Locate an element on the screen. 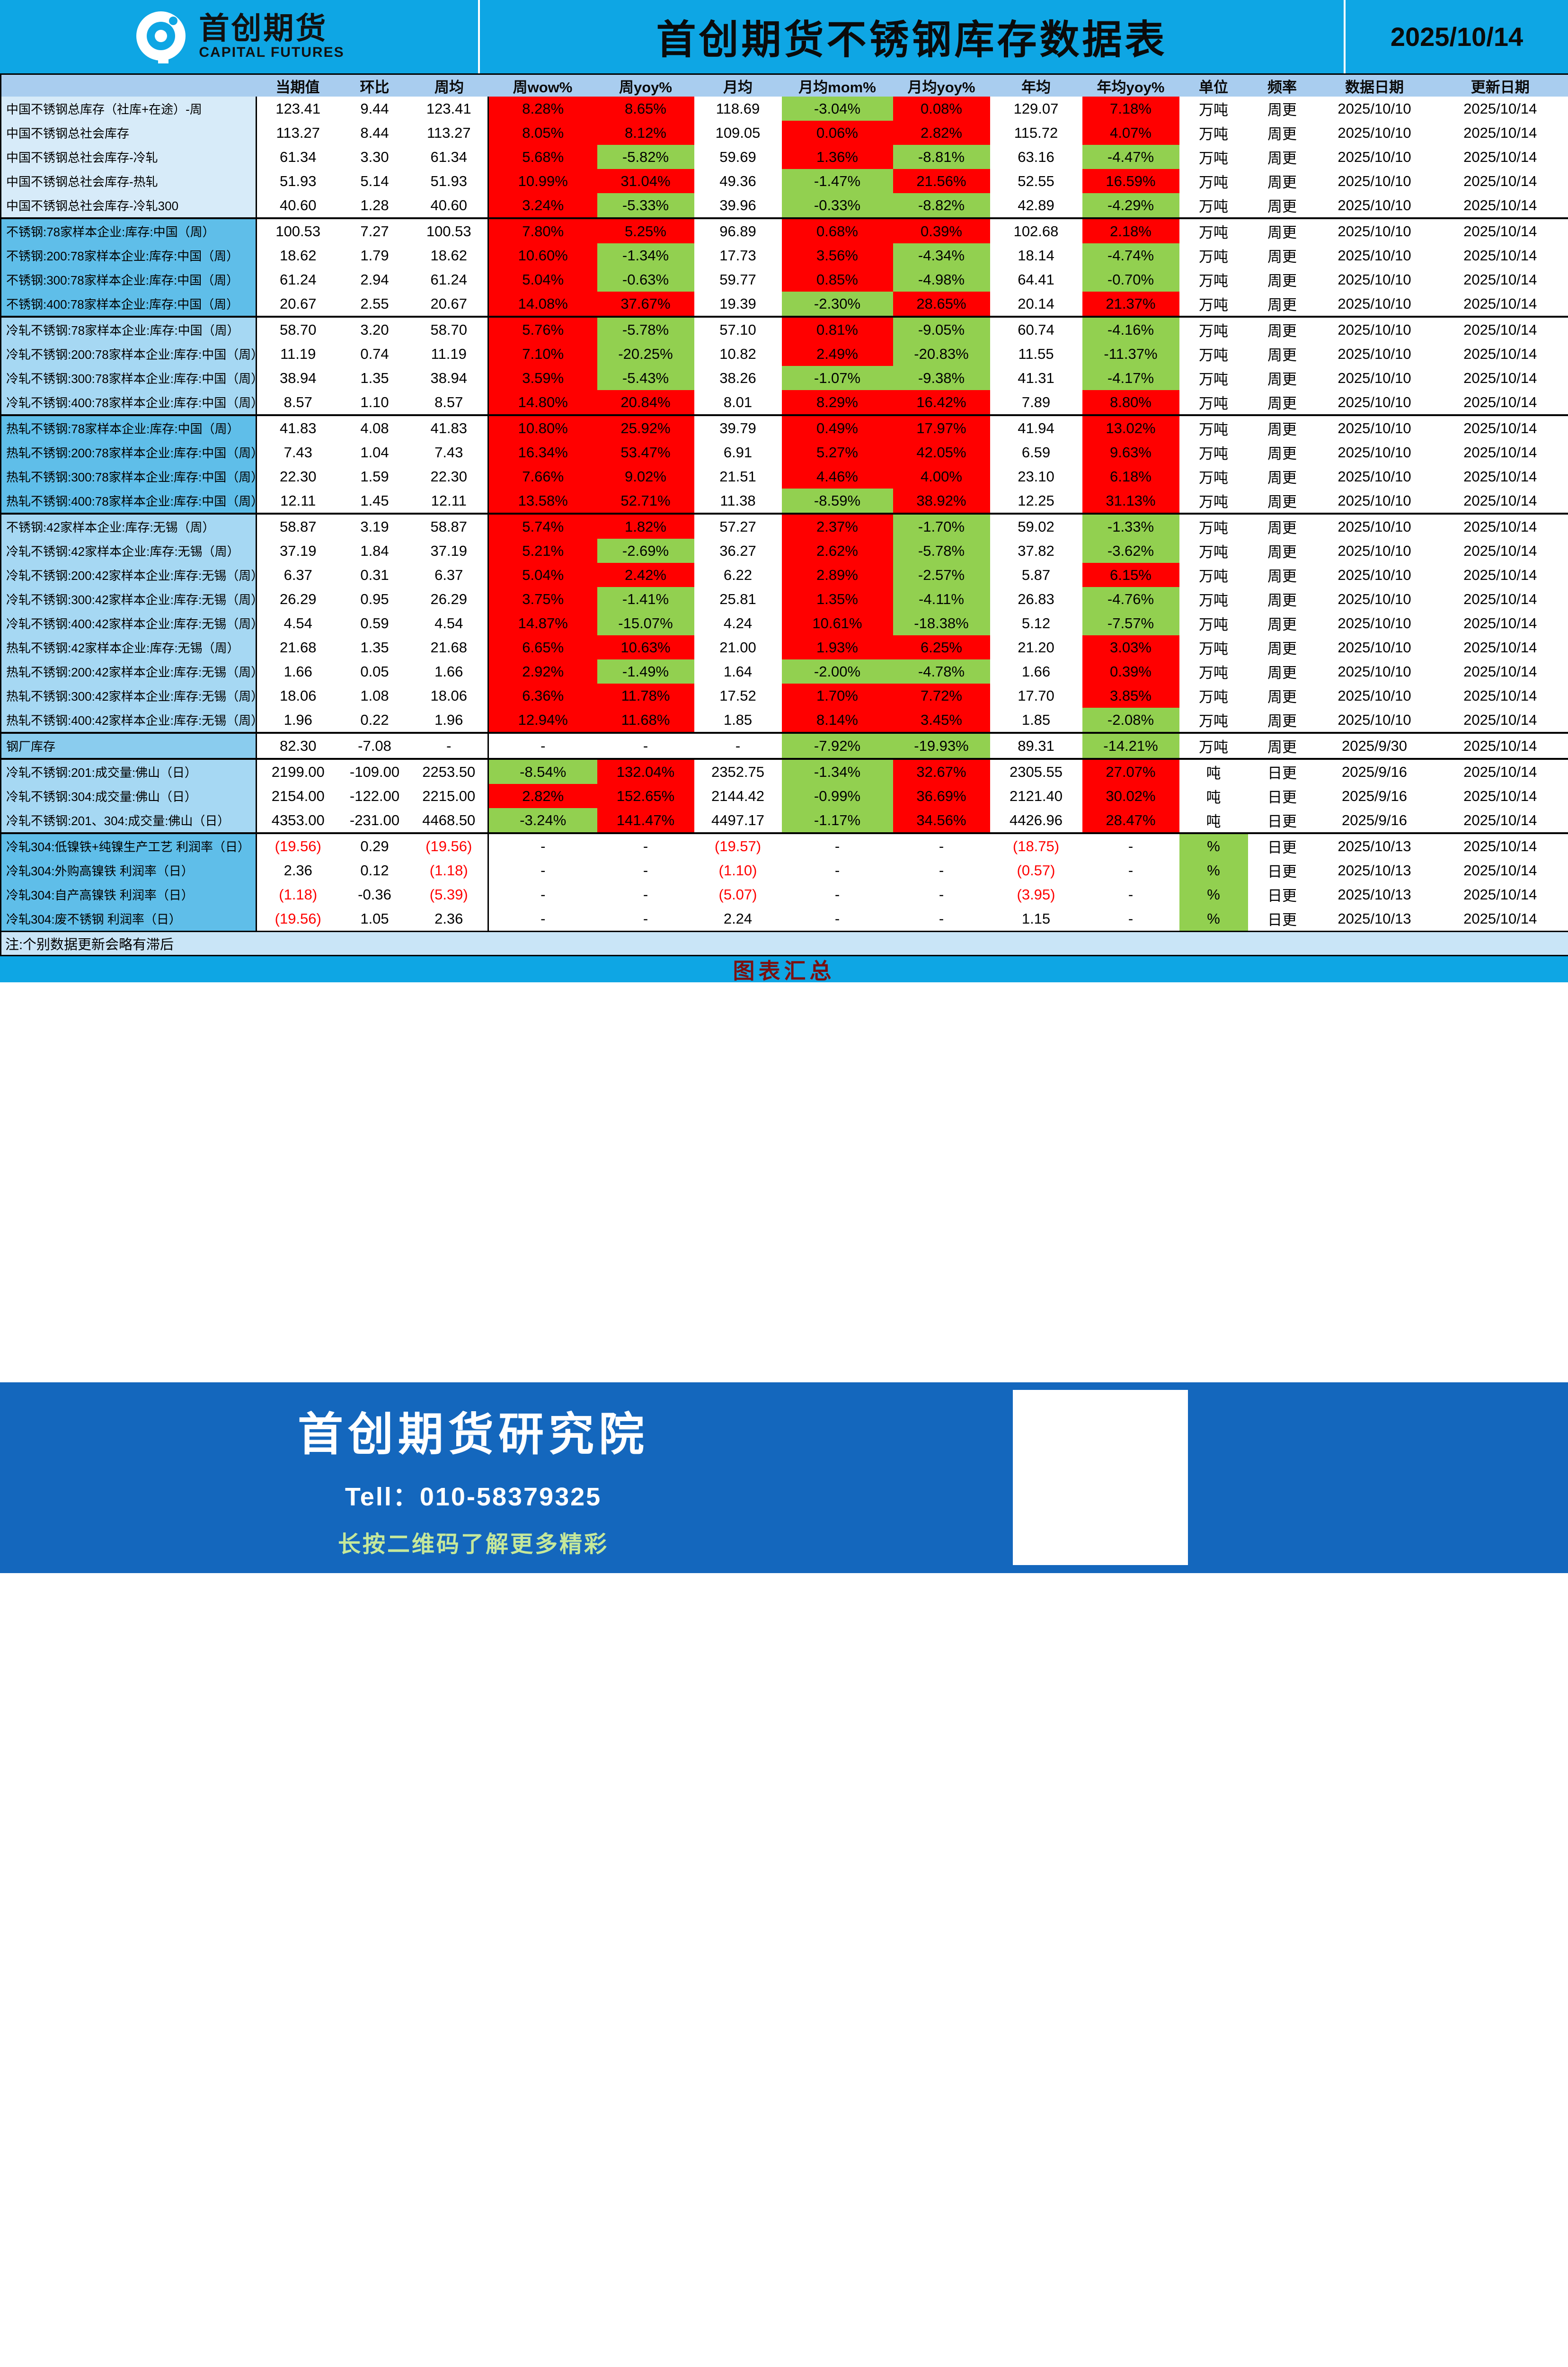 This screenshot has width=1568, height=2367. table-cell: 6.25% is located at coordinates (941, 647).